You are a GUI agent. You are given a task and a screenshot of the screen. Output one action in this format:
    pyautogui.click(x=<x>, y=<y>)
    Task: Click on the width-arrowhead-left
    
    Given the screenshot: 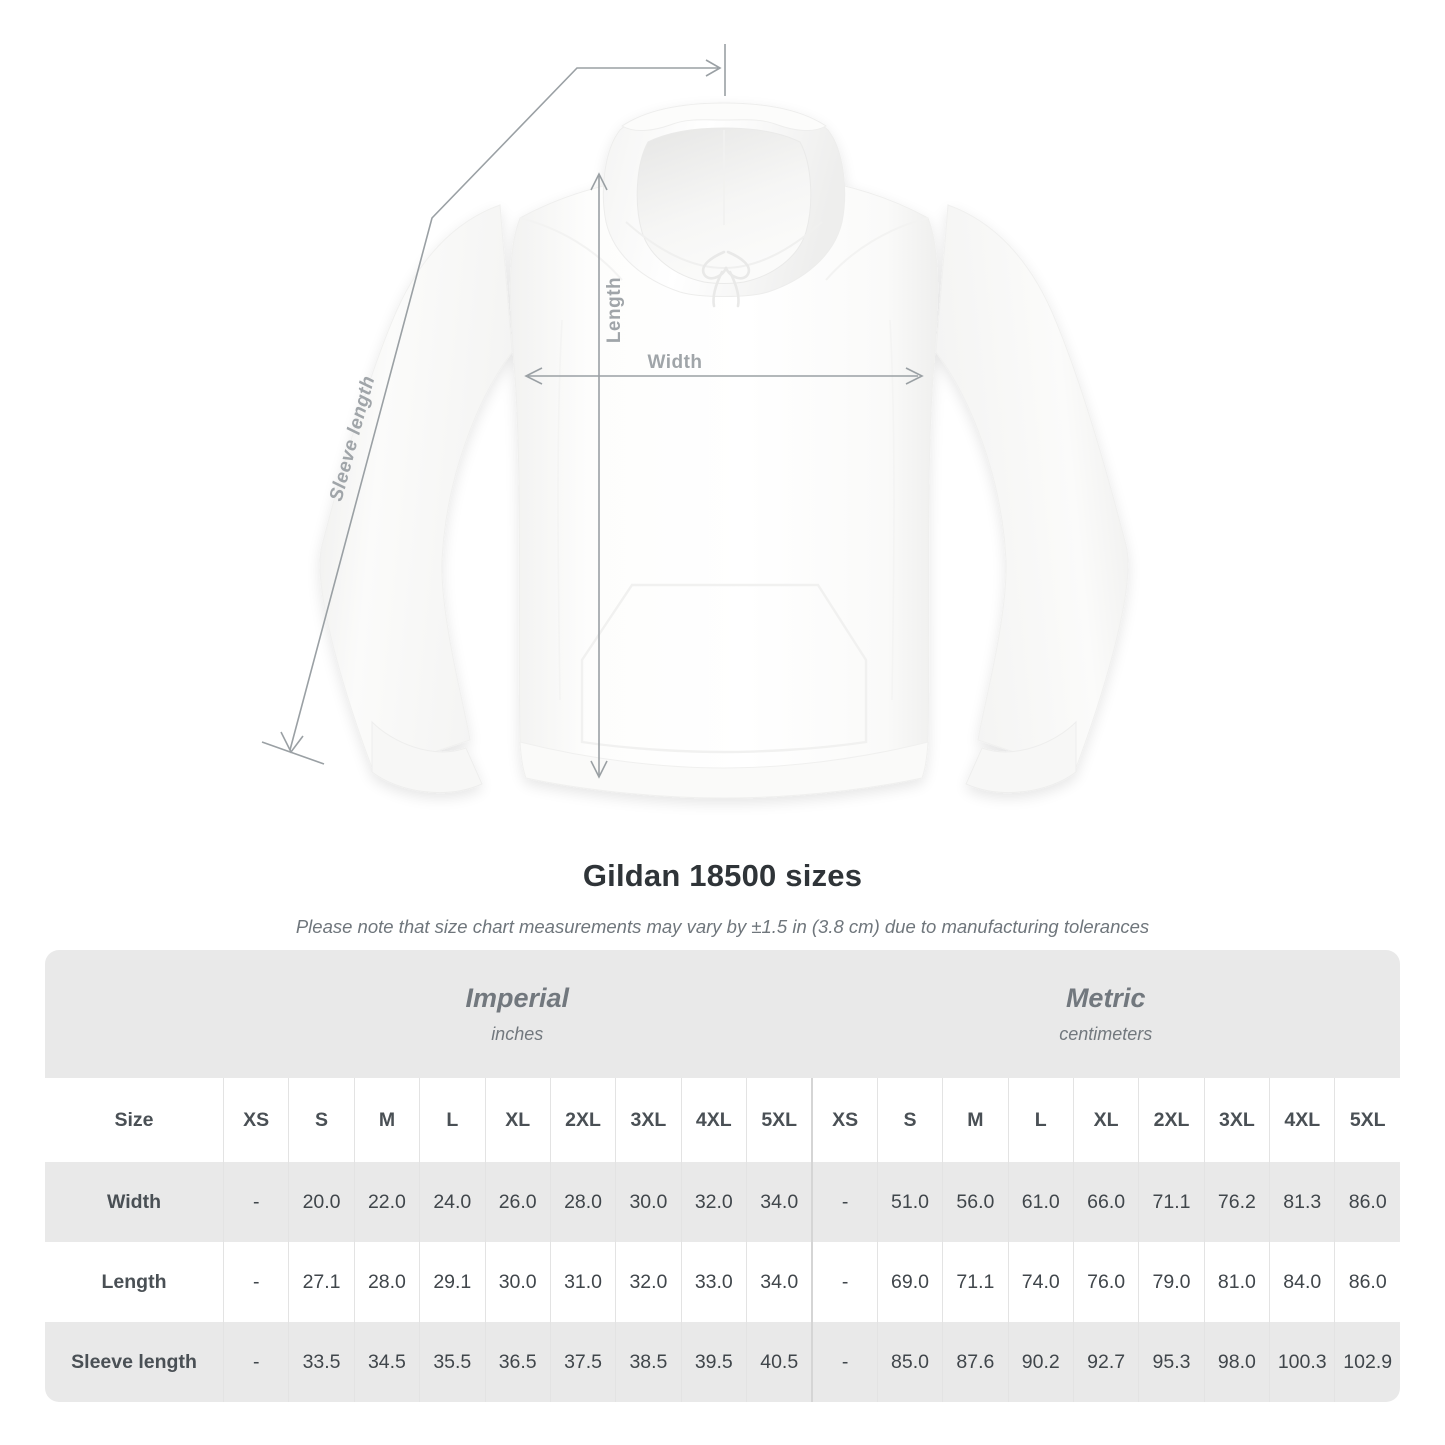 What is the action you would take?
    pyautogui.click(x=533, y=376)
    